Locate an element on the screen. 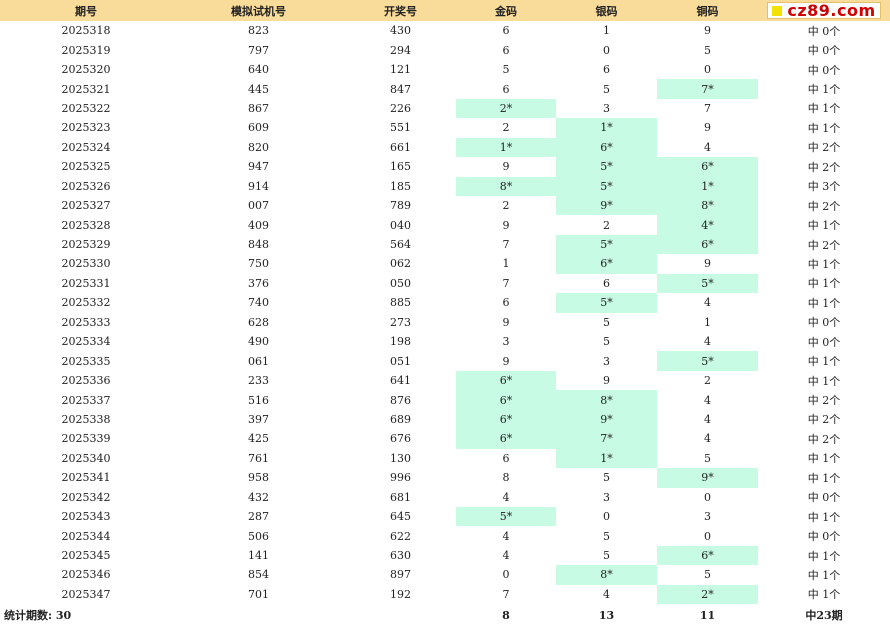 This screenshot has width=890, height=627. cell-draw: 996 is located at coordinates (400, 478).